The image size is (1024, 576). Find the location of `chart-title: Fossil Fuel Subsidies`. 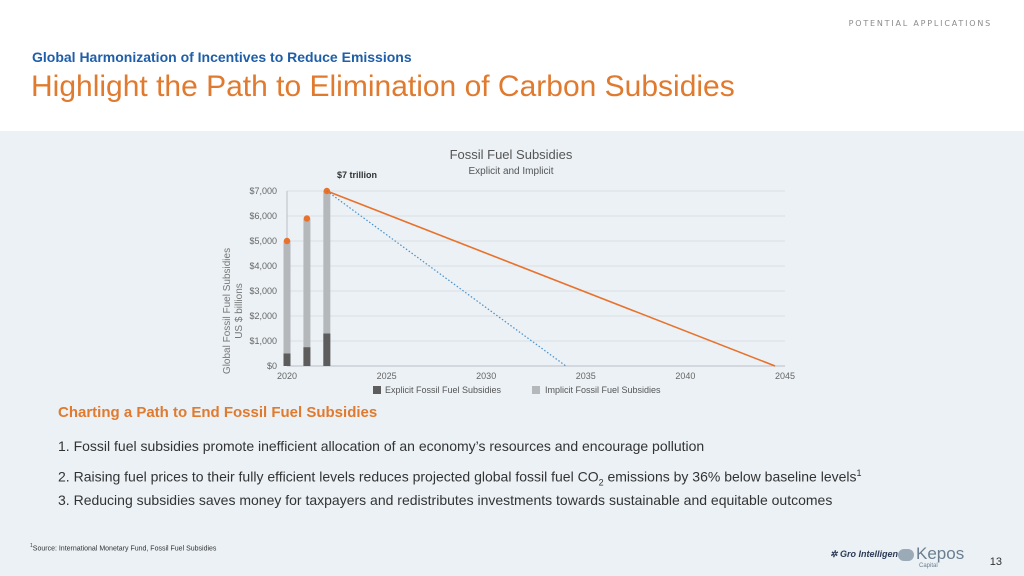

chart-title: Fossil Fuel Subsidies is located at coordinates (511, 154).